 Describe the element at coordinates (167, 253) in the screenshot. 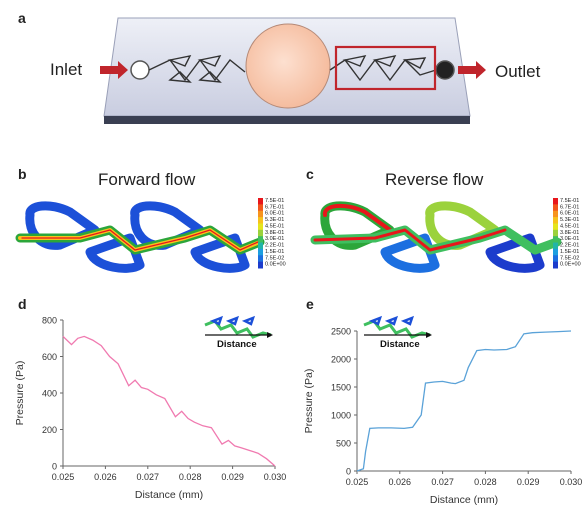

I see `valve-loops-lower` at that location.